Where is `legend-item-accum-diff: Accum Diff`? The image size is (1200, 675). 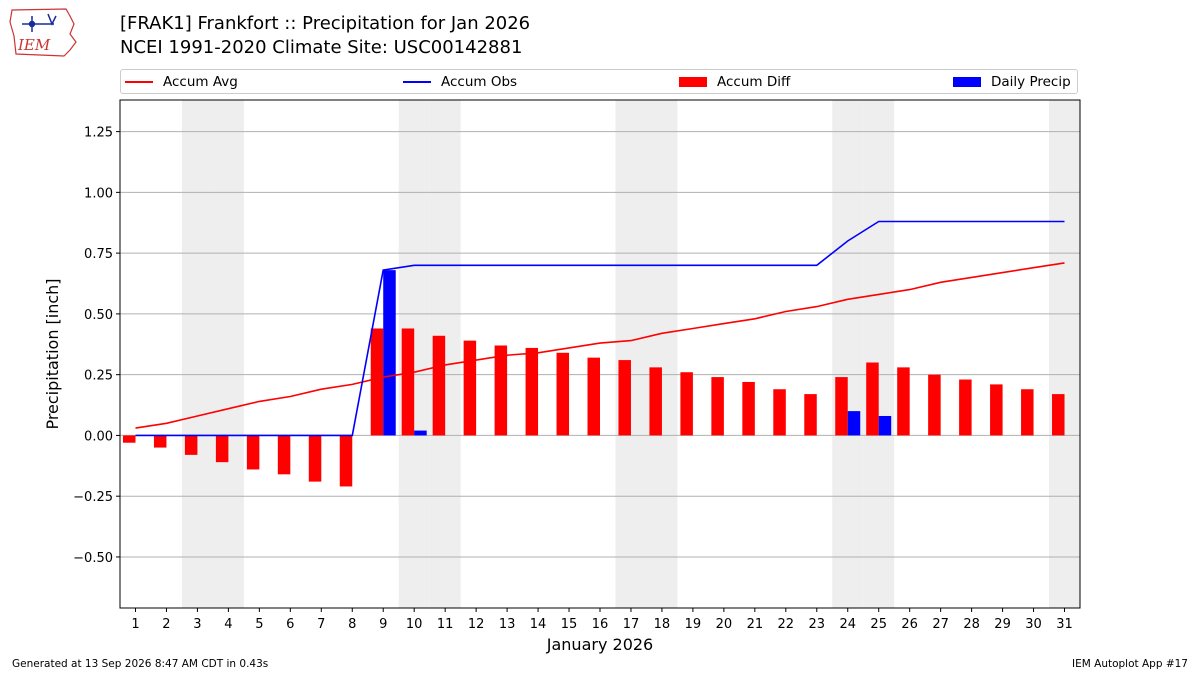 legend-item-accum-diff: Accum Diff is located at coordinates (734, 81).